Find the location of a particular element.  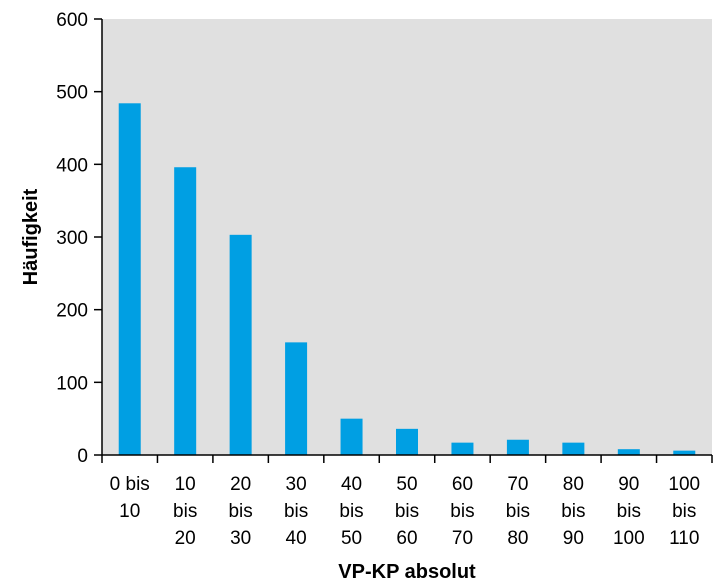

x-tick-label: 70 bis 80 is located at coordinates (518, 511).